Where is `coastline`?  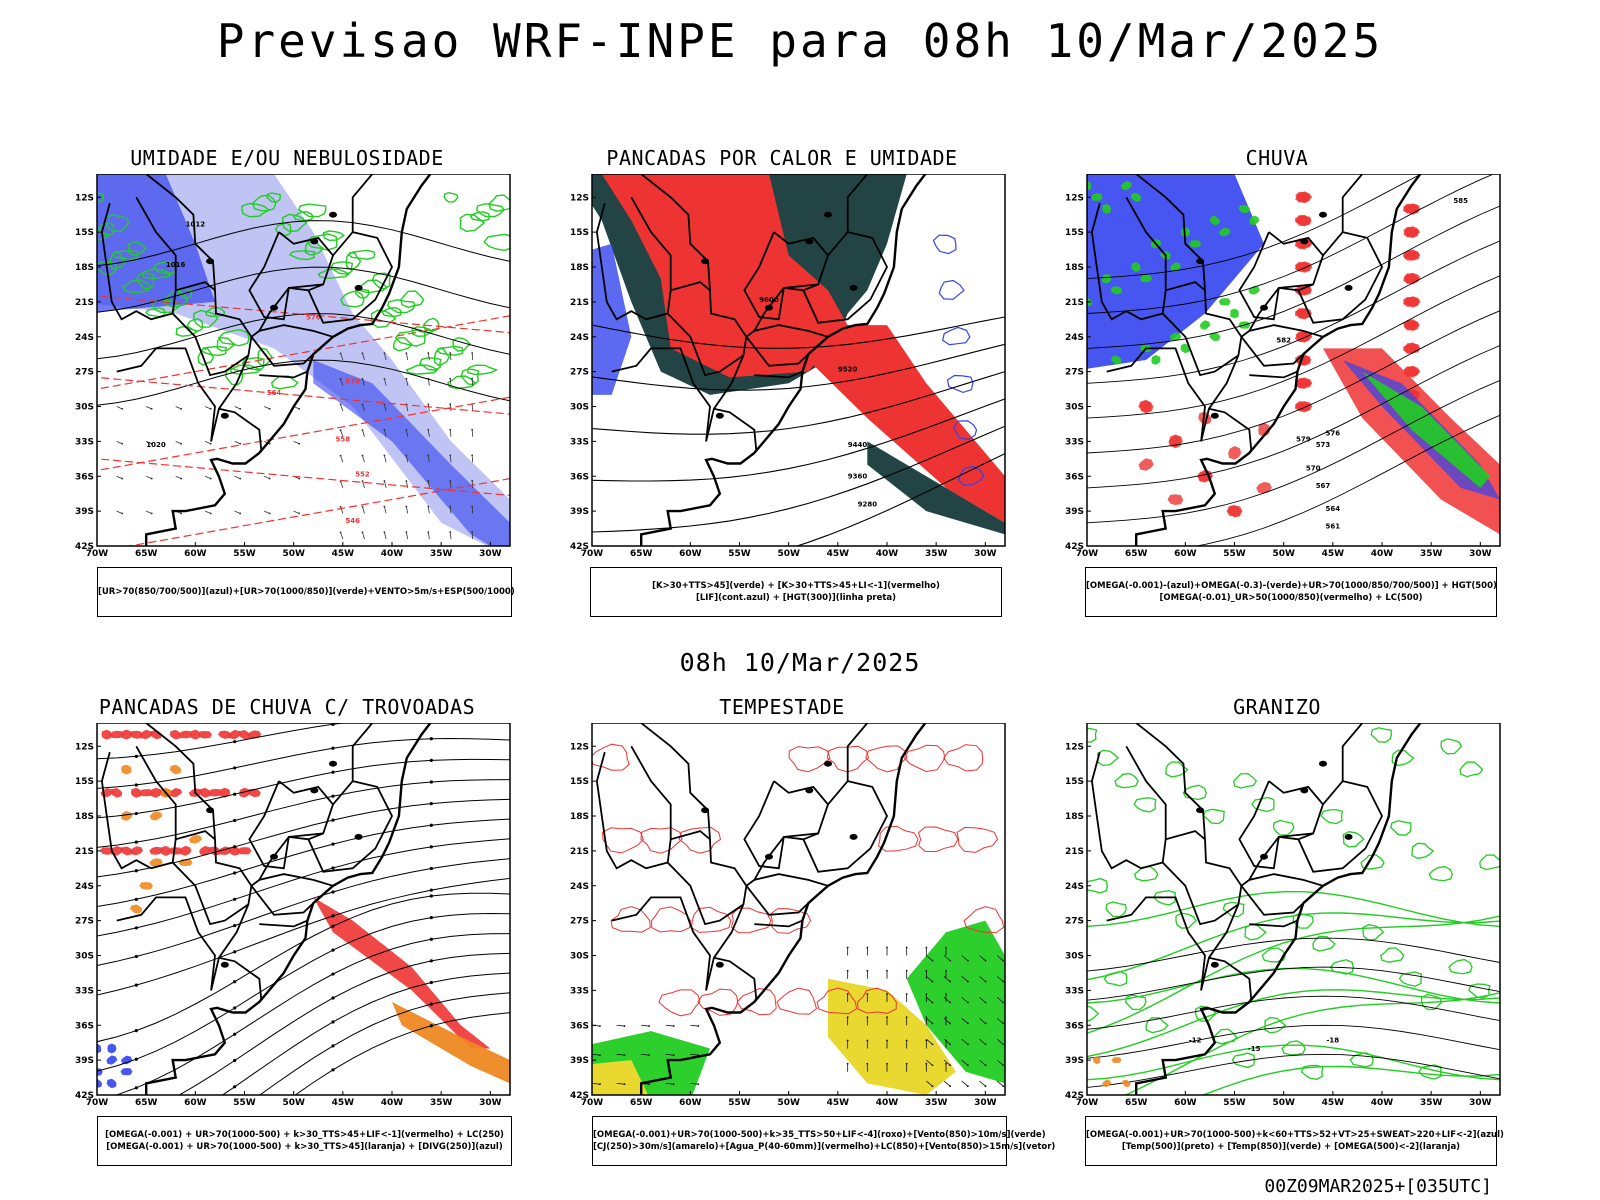 coastline is located at coordinates (1278, 909).